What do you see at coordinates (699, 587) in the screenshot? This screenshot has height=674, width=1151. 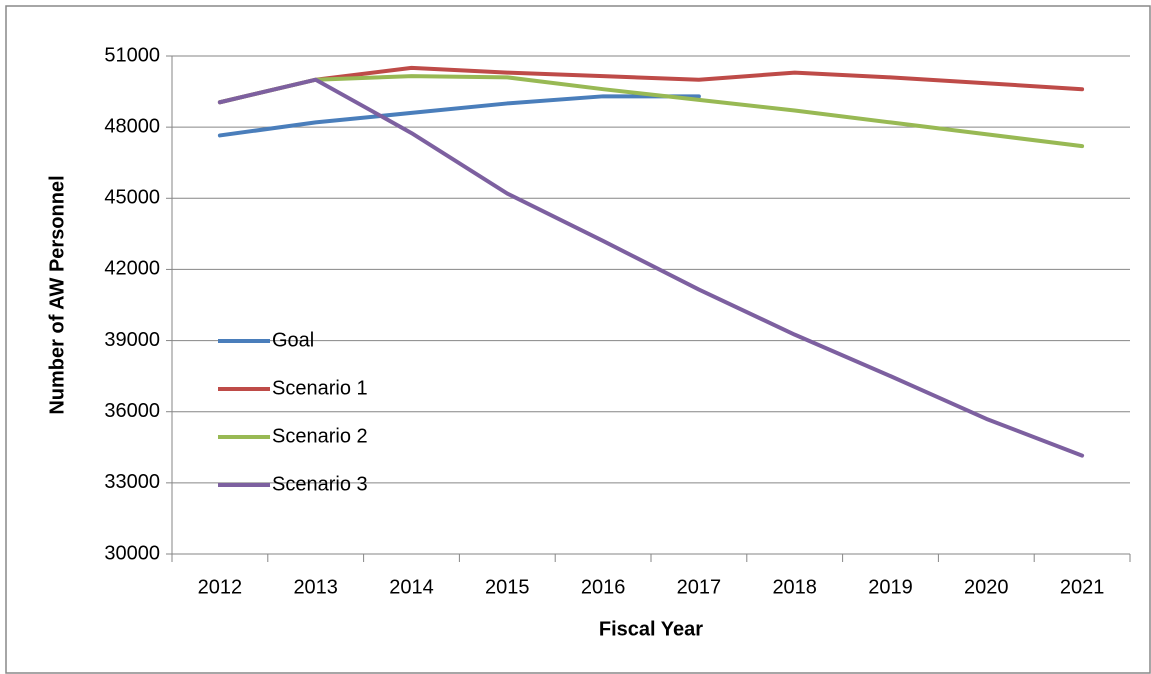 I see `x-tick-label: 2017` at bounding box center [699, 587].